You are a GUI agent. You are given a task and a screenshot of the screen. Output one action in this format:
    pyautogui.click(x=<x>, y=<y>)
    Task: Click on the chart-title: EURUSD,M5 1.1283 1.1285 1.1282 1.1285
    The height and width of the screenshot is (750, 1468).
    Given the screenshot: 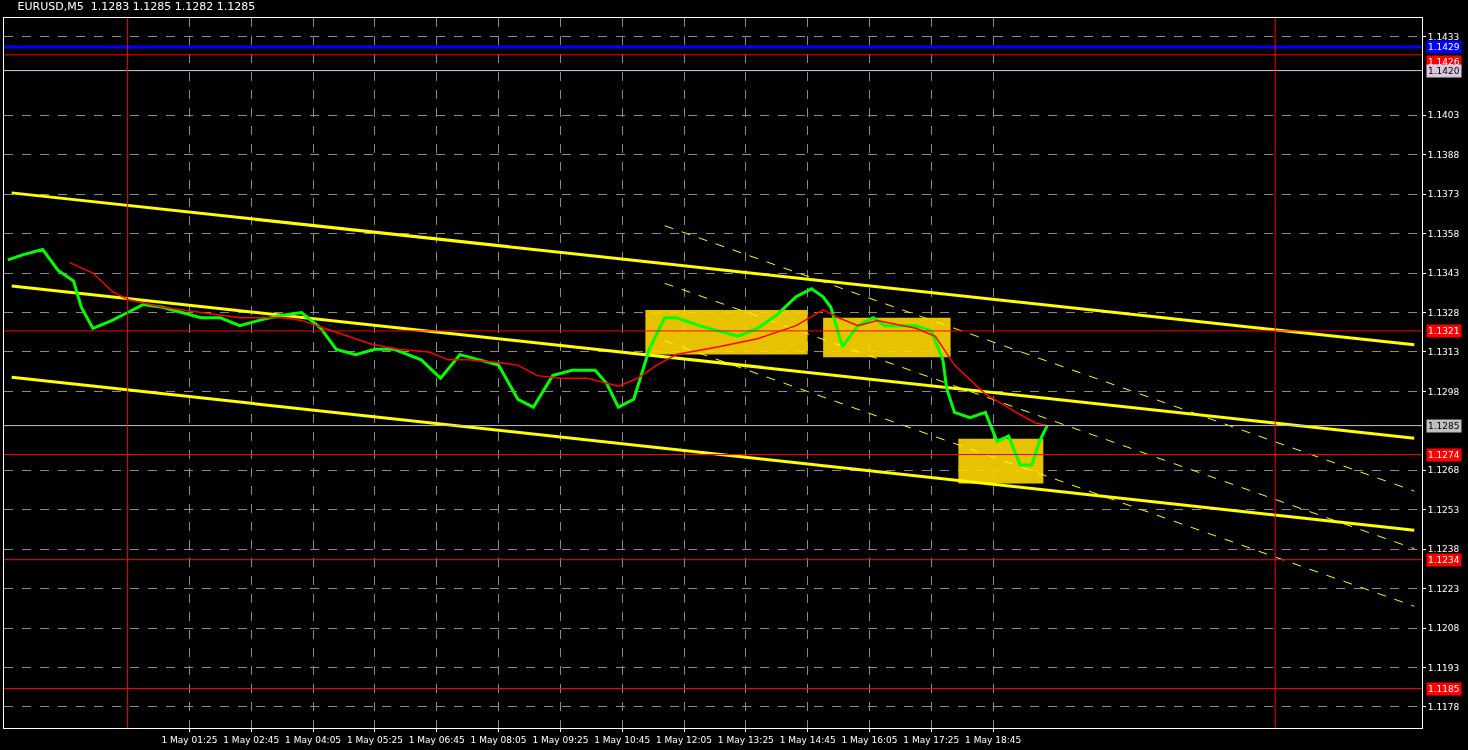 What is the action you would take?
    pyautogui.click(x=136, y=6)
    